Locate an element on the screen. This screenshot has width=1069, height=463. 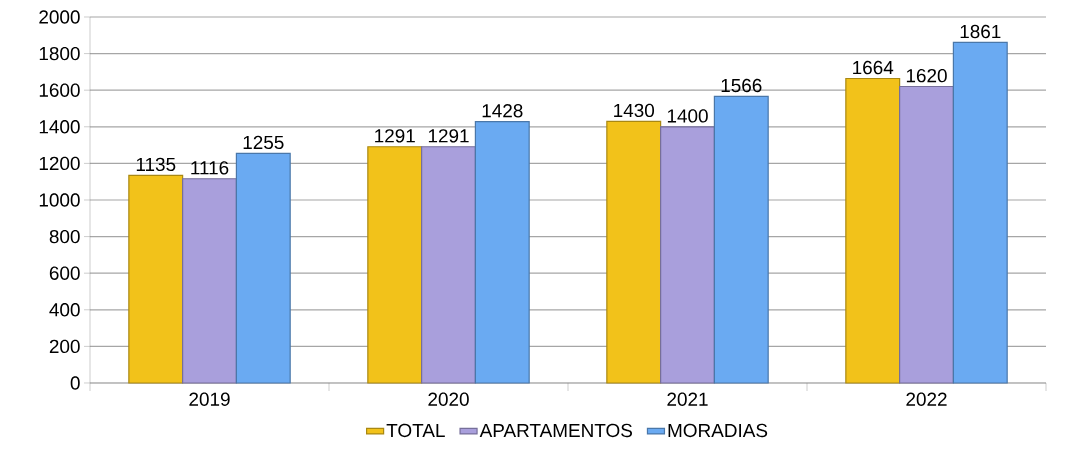
data-label: 1620 is located at coordinates (926, 75).